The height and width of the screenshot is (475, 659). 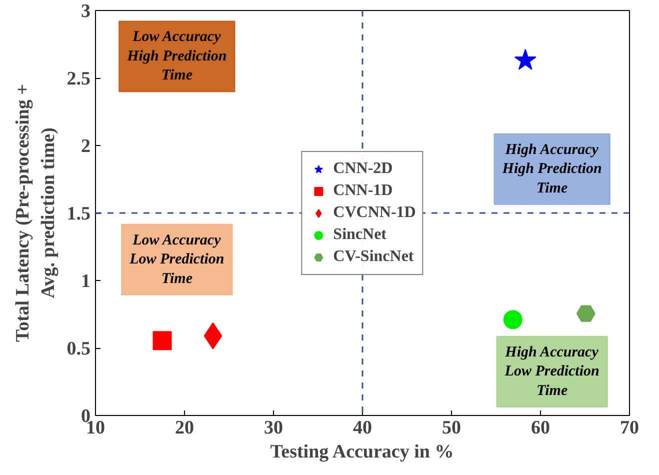 What do you see at coordinates (373, 257) in the screenshot?
I see `legend-label: CV-SincNet` at bounding box center [373, 257].